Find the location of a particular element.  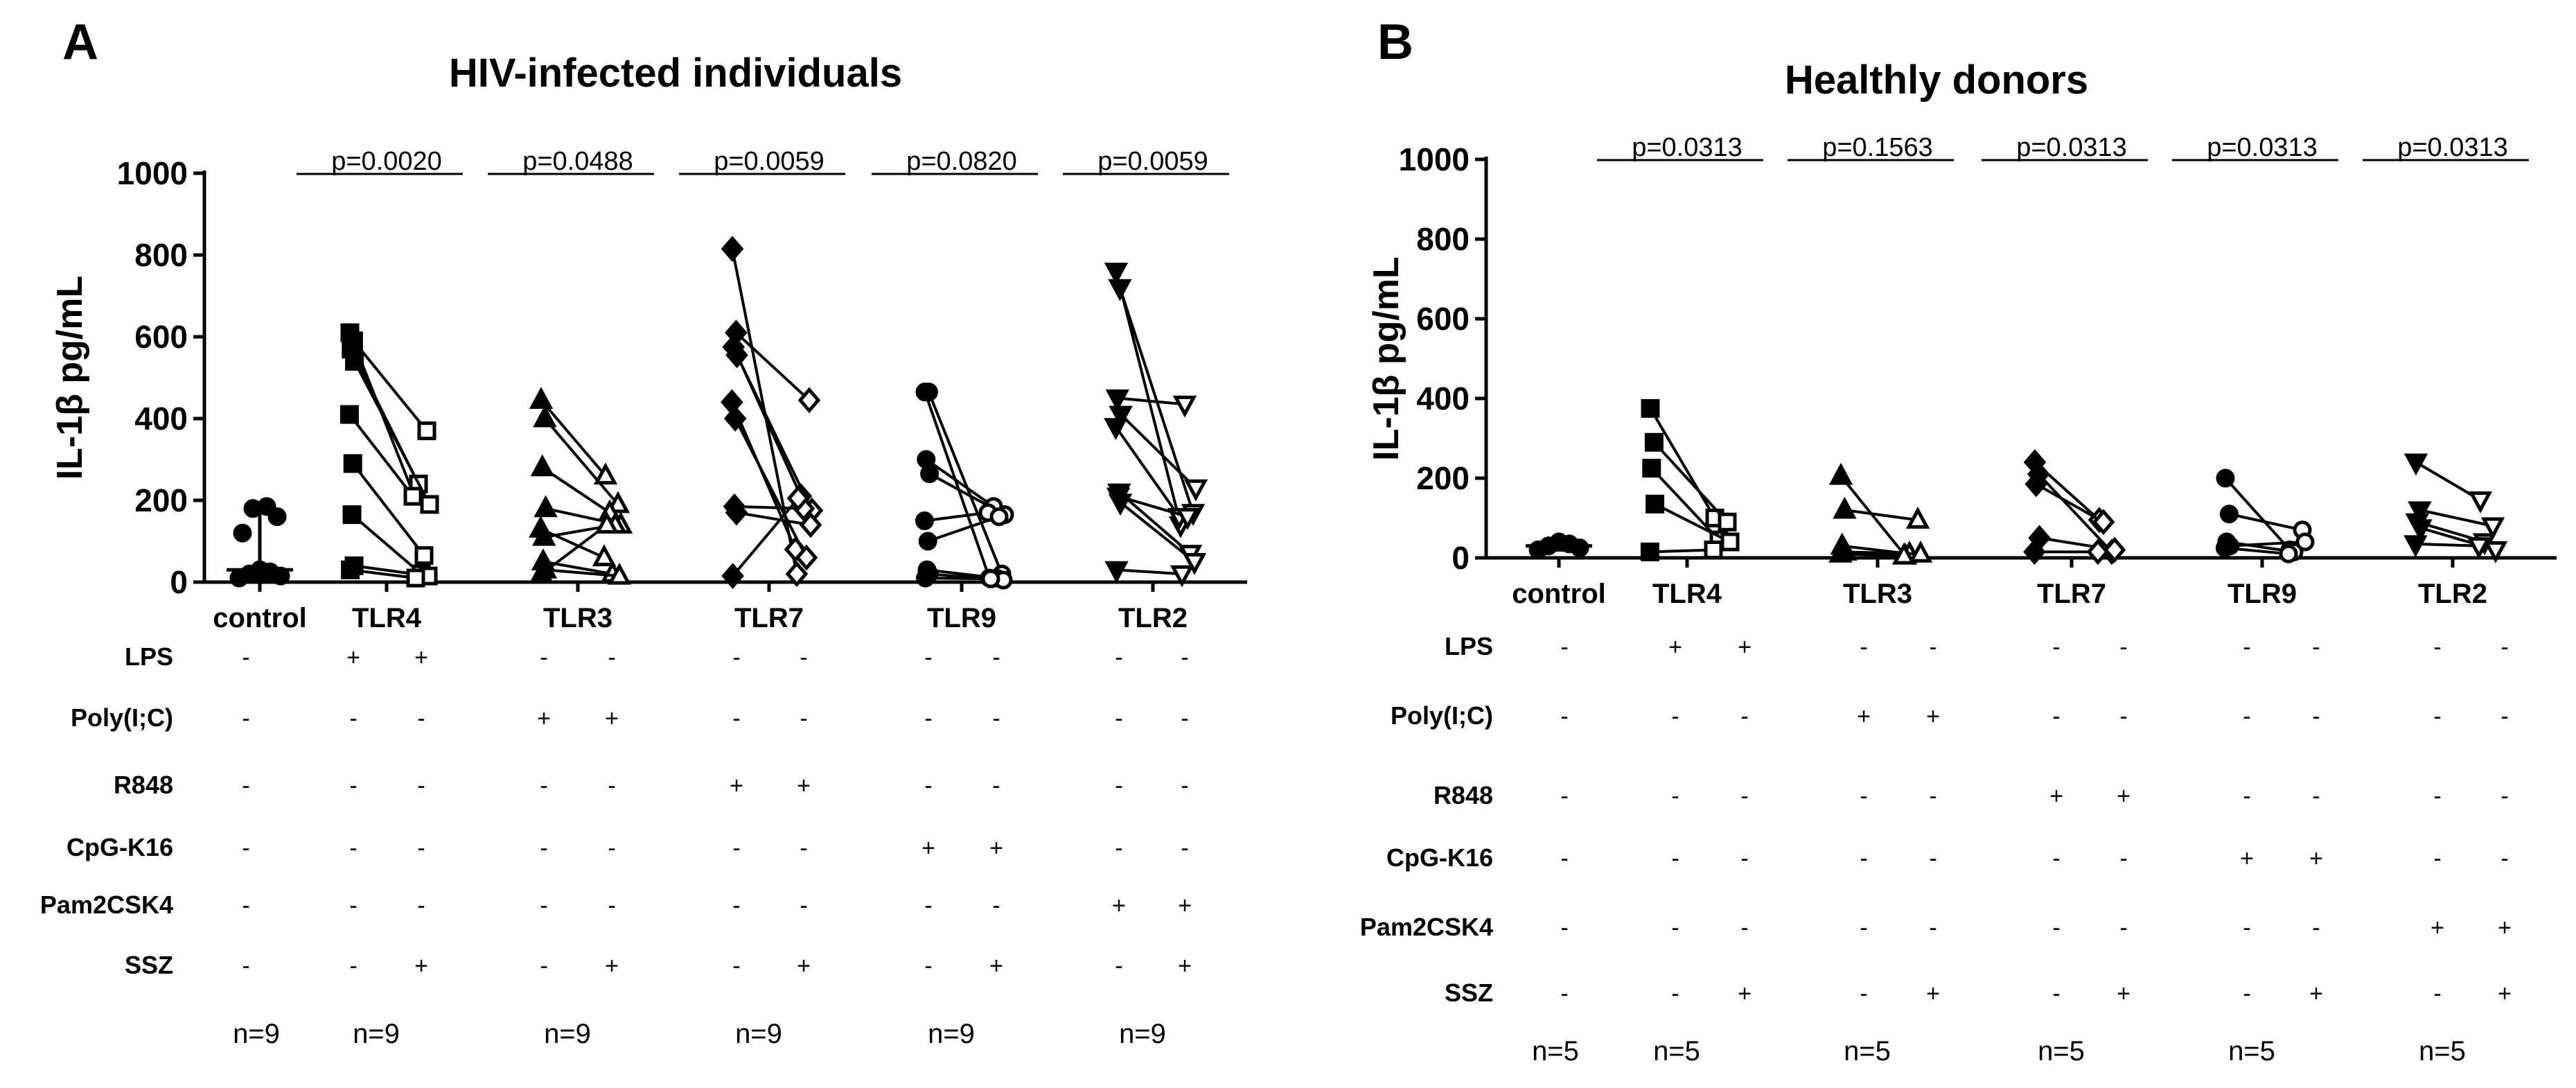

y-tick-label: 0 is located at coordinates (179, 582).